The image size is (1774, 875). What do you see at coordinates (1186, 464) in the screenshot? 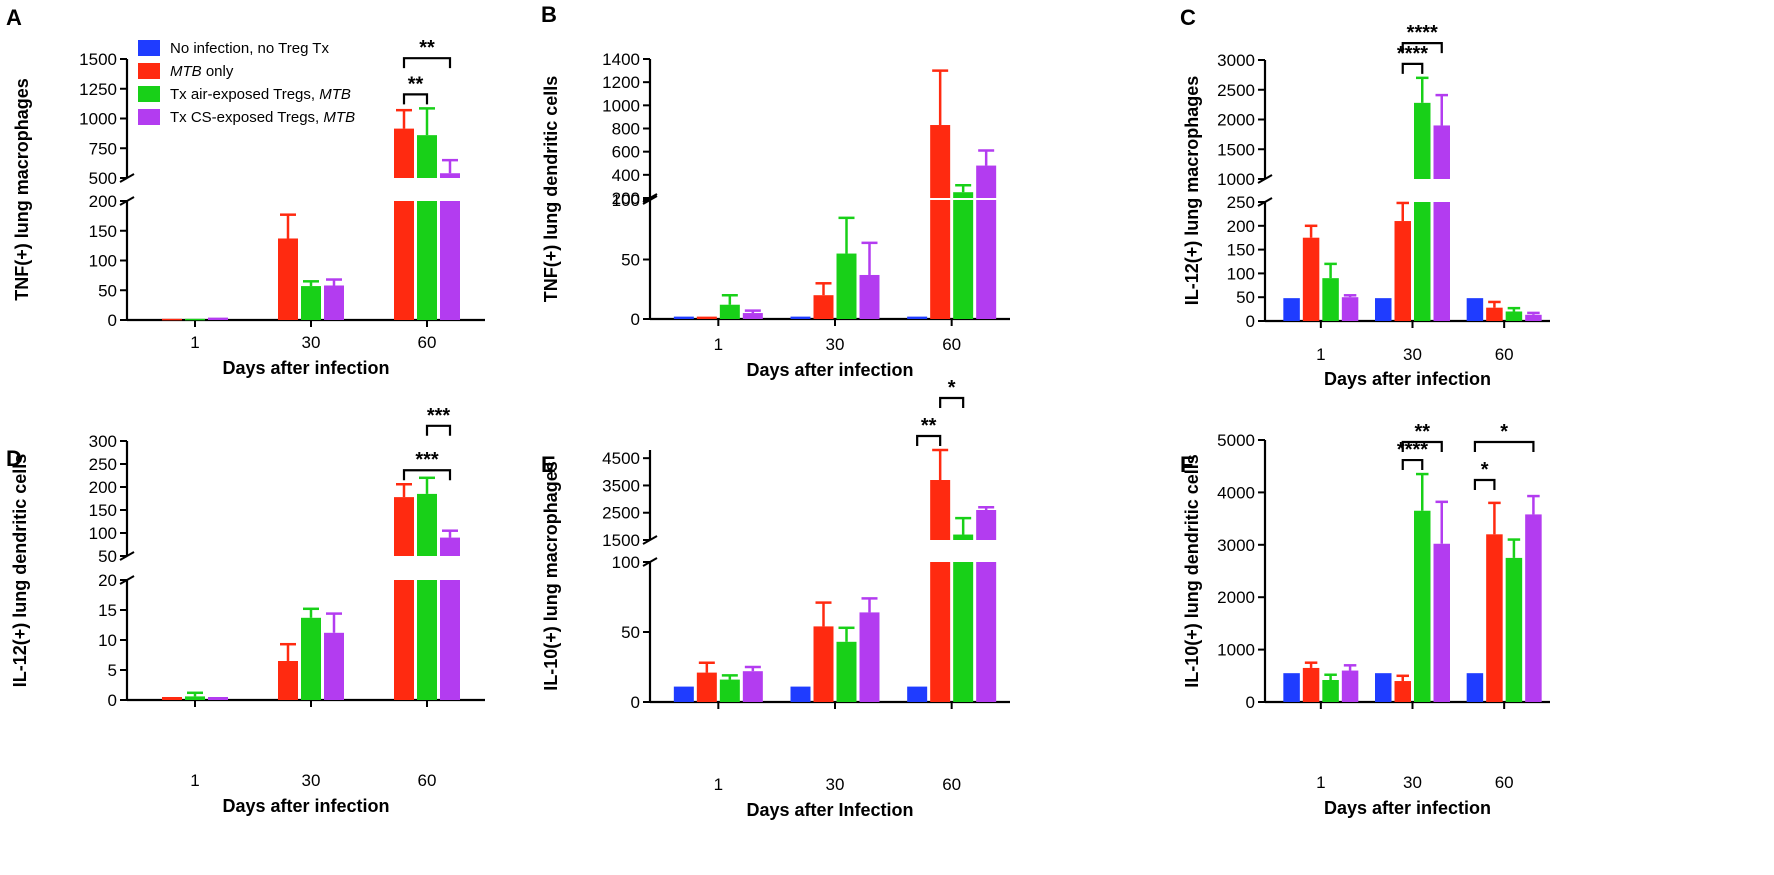
I see `panel-letter: F` at bounding box center [1186, 464].